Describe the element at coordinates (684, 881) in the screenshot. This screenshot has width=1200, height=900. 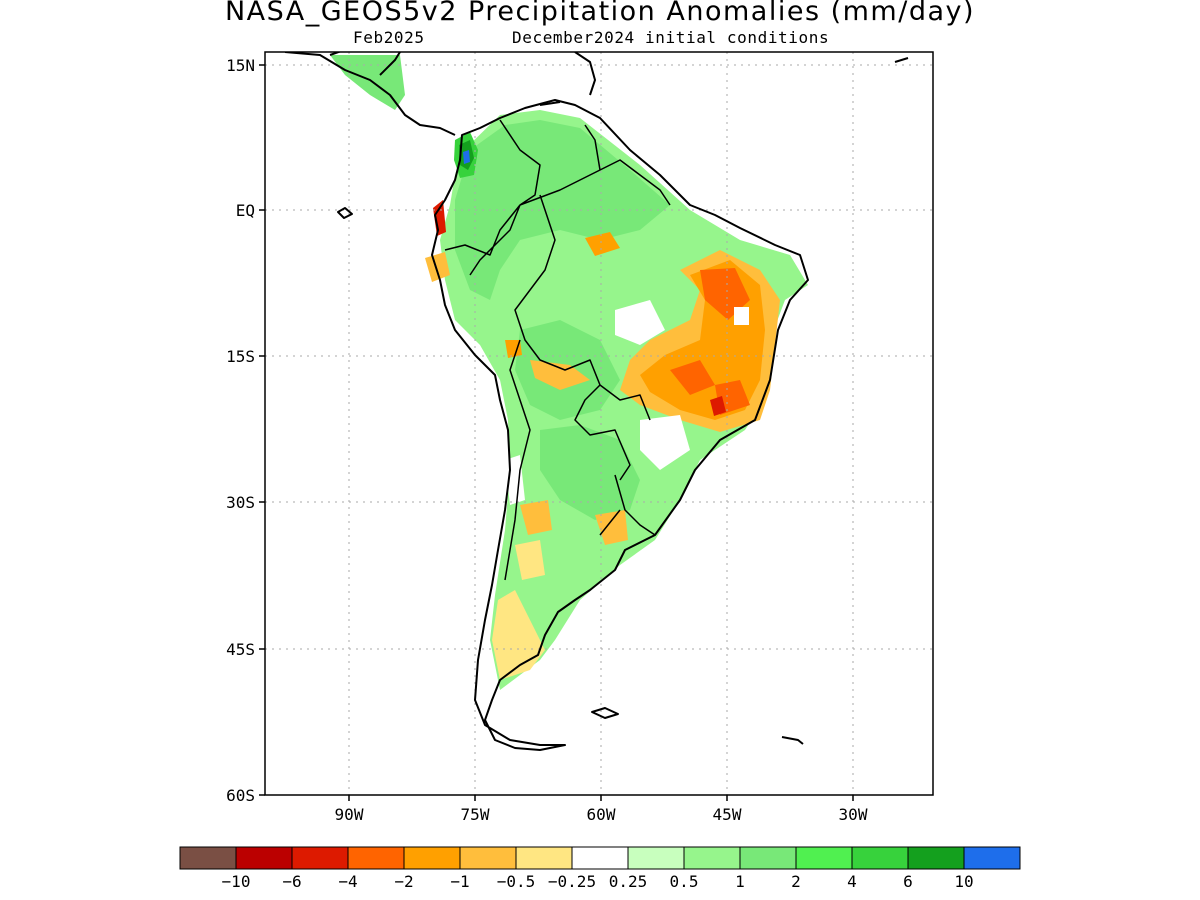
I see `colorbar-label: 0.5` at that location.